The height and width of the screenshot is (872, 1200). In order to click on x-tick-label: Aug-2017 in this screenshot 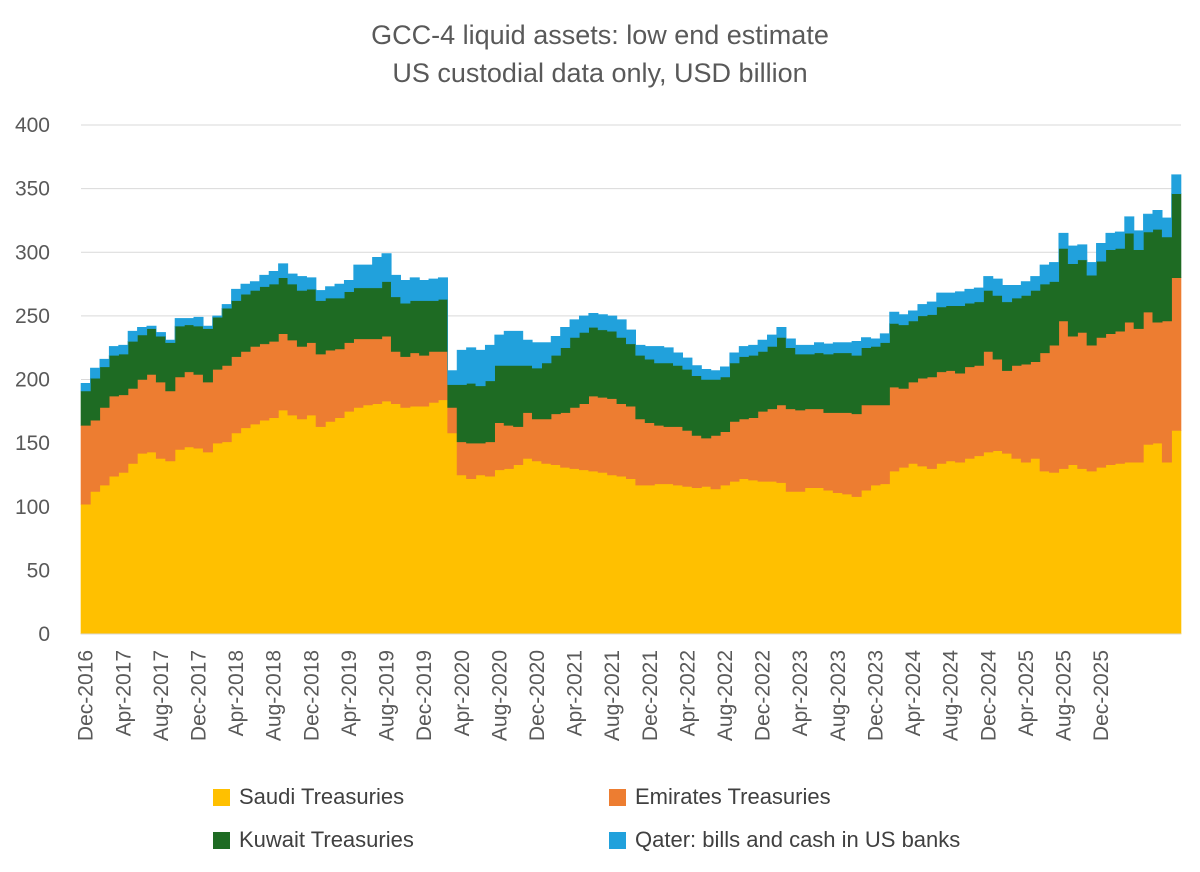, I will do `click(161, 695)`.